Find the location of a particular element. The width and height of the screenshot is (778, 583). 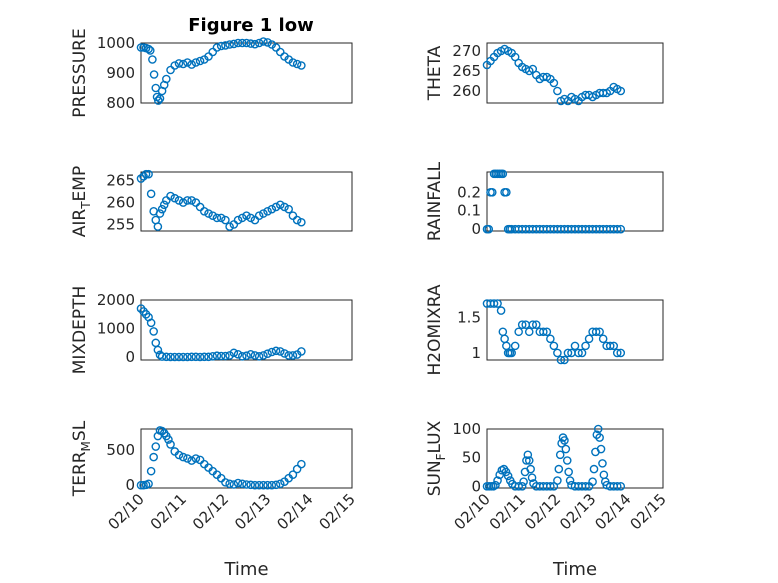

y-axis-label-main: THETA is located at coordinates (435, 73).